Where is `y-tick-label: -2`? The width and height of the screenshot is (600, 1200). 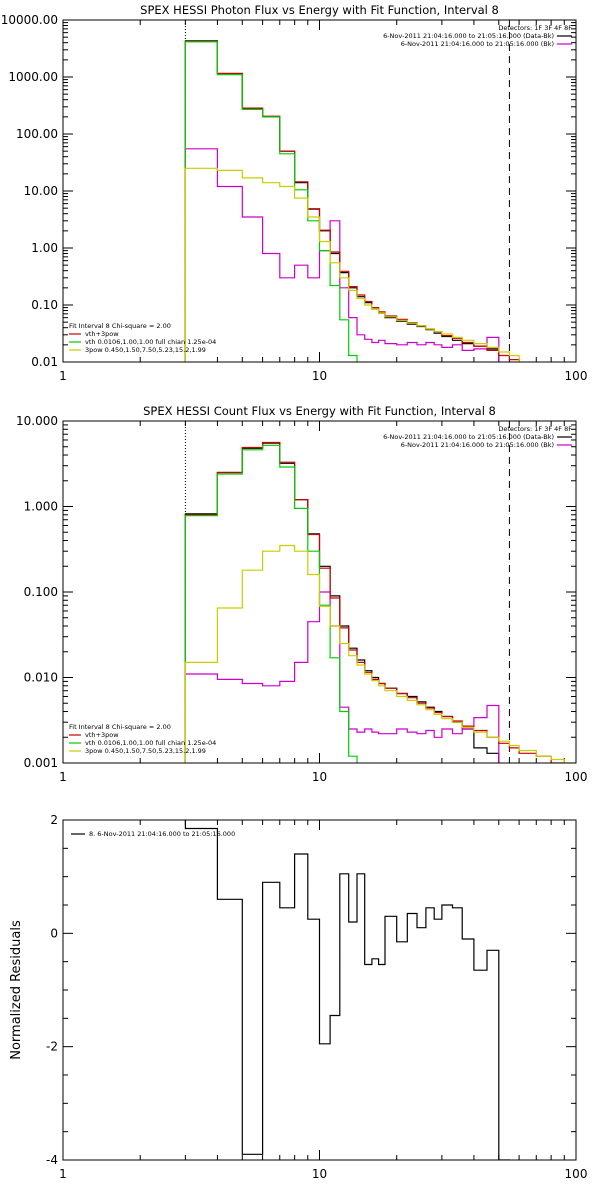
y-tick-label: -2 is located at coordinates (52, 1047).